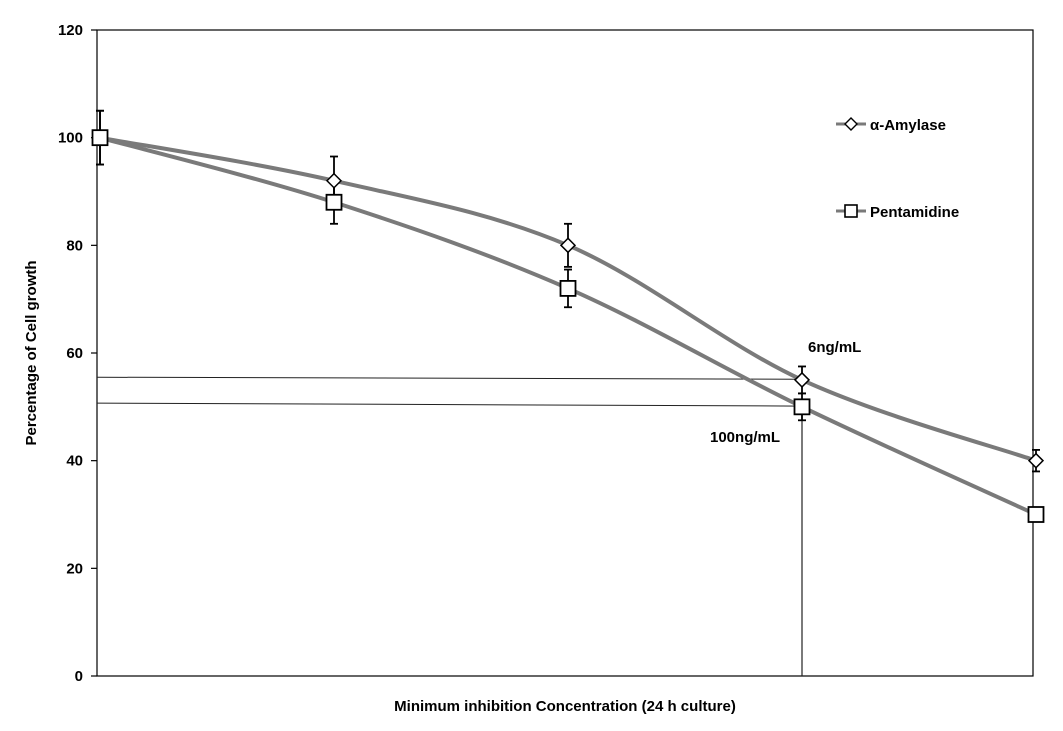 The height and width of the screenshot is (731, 1063). I want to click on y-axis-ticks: 0 20 40 60 80 100 120, so click(77, 353).